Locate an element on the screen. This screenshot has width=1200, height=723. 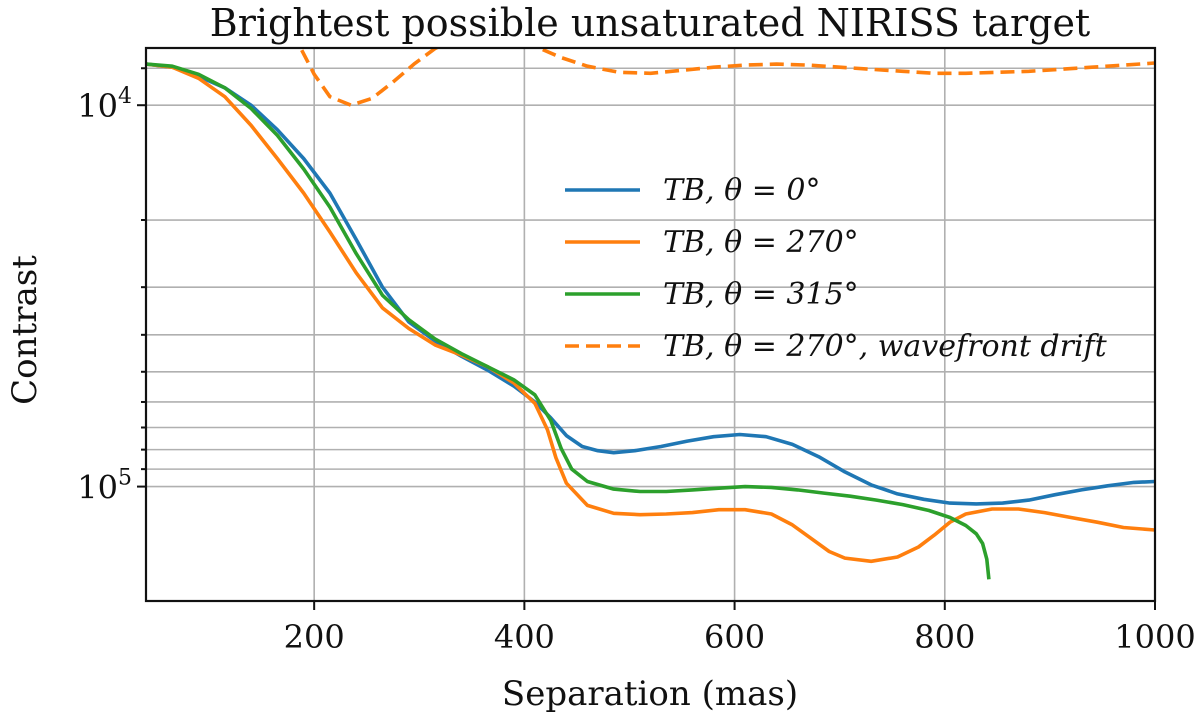
x-tick-labels: 200 400 600 800 1000 is located at coordinates (740, 637).